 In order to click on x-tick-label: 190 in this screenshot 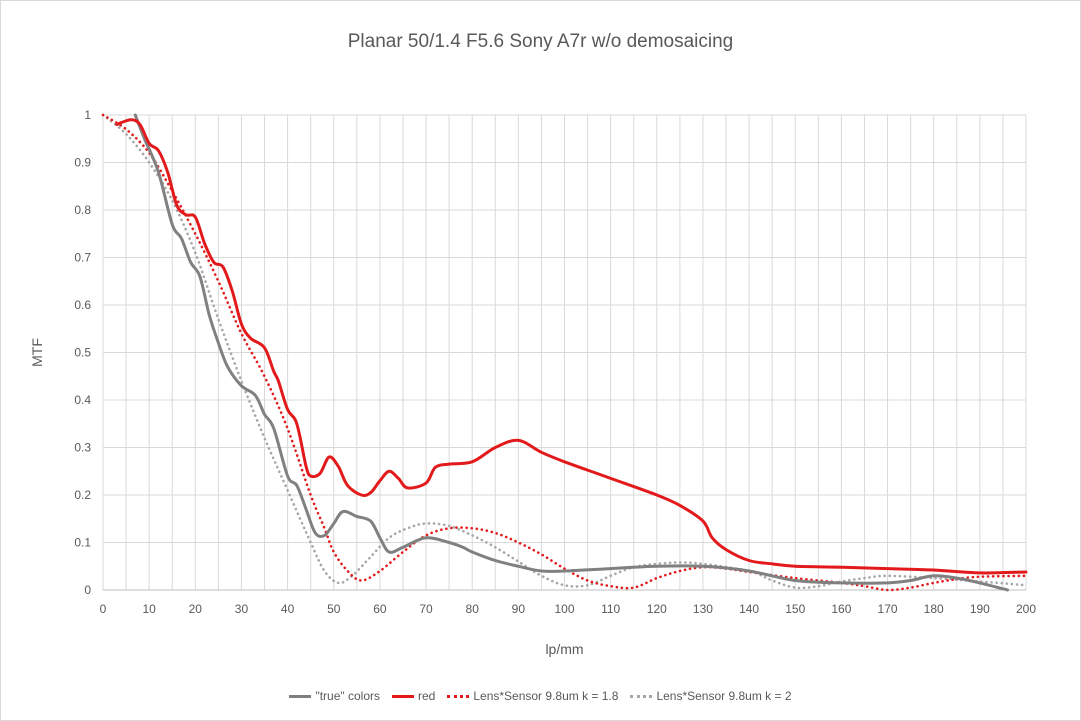, I will do `click(980, 609)`.